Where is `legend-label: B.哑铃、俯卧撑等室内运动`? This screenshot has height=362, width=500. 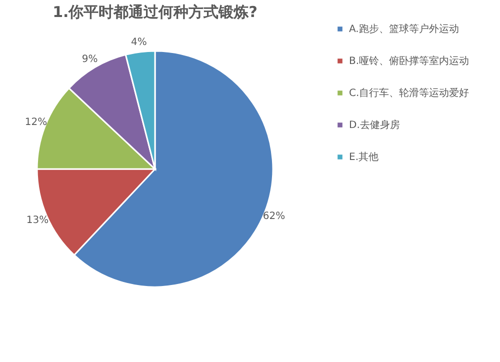
legend-label: B.哑铃、俯卧撑等室内运动 is located at coordinates (409, 61).